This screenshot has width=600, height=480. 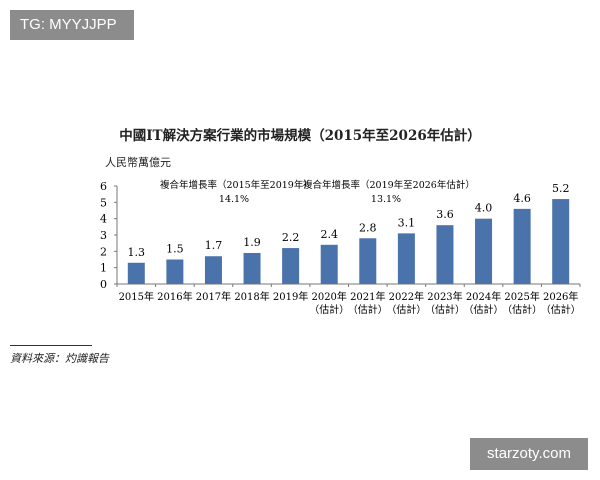 What do you see at coordinates (328, 296) in the screenshot?
I see `x-tick-label: 2020年` at bounding box center [328, 296].